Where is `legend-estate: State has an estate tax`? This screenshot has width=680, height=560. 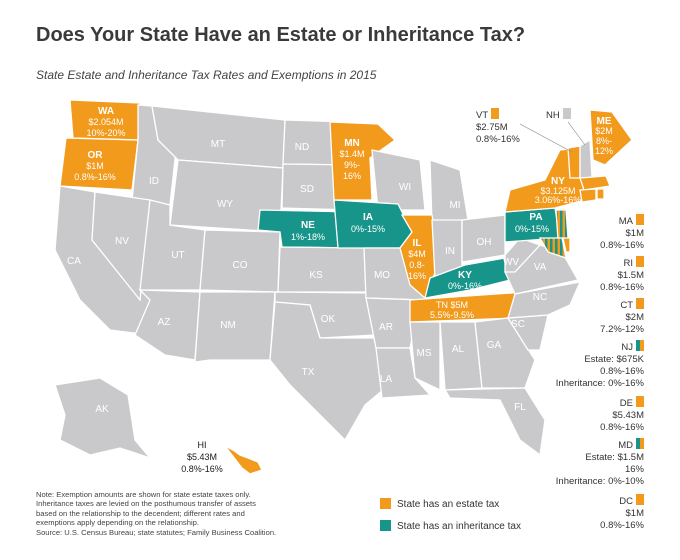
legend-estate: State has an estate tax is located at coordinates (439, 504).